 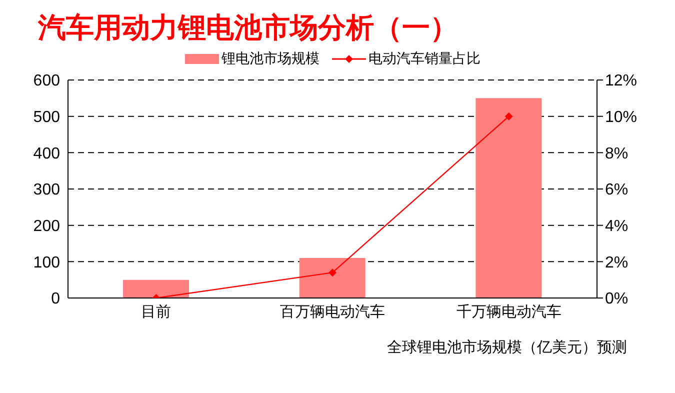 What do you see at coordinates (621, 81) in the screenshot?
I see `y2-tick-label: 12%` at bounding box center [621, 81].